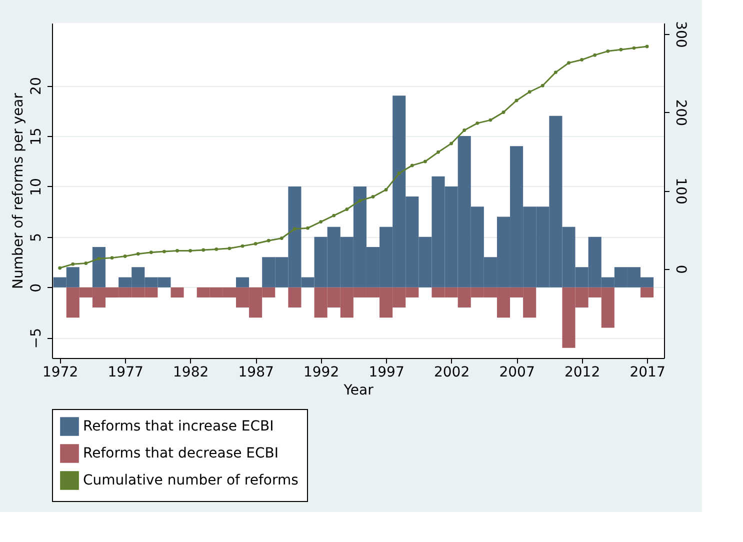 This screenshot has width=743, height=542. What do you see at coordinates (386, 372) in the screenshot?
I see `x-tick-label: 1997` at bounding box center [386, 372].